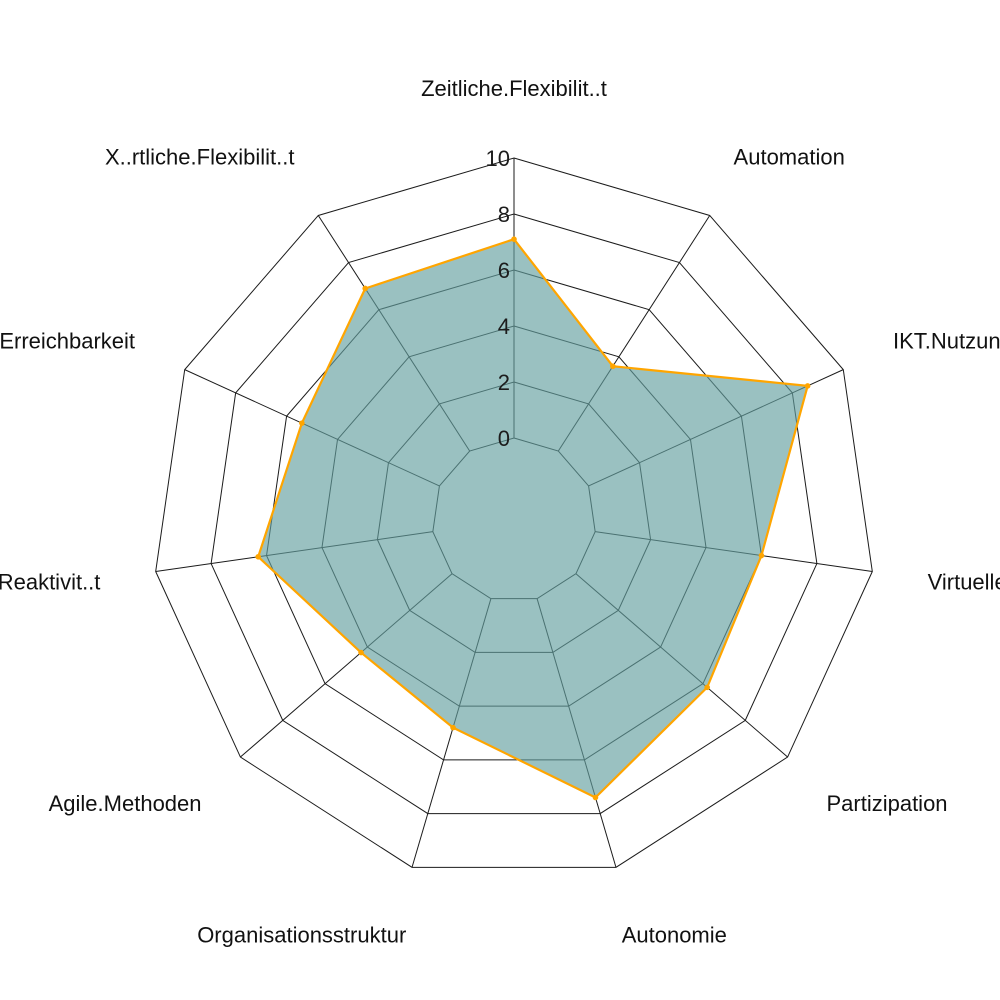 The height and width of the screenshot is (1000, 1000). I want to click on axis-label: Partizipation, so click(886, 803).